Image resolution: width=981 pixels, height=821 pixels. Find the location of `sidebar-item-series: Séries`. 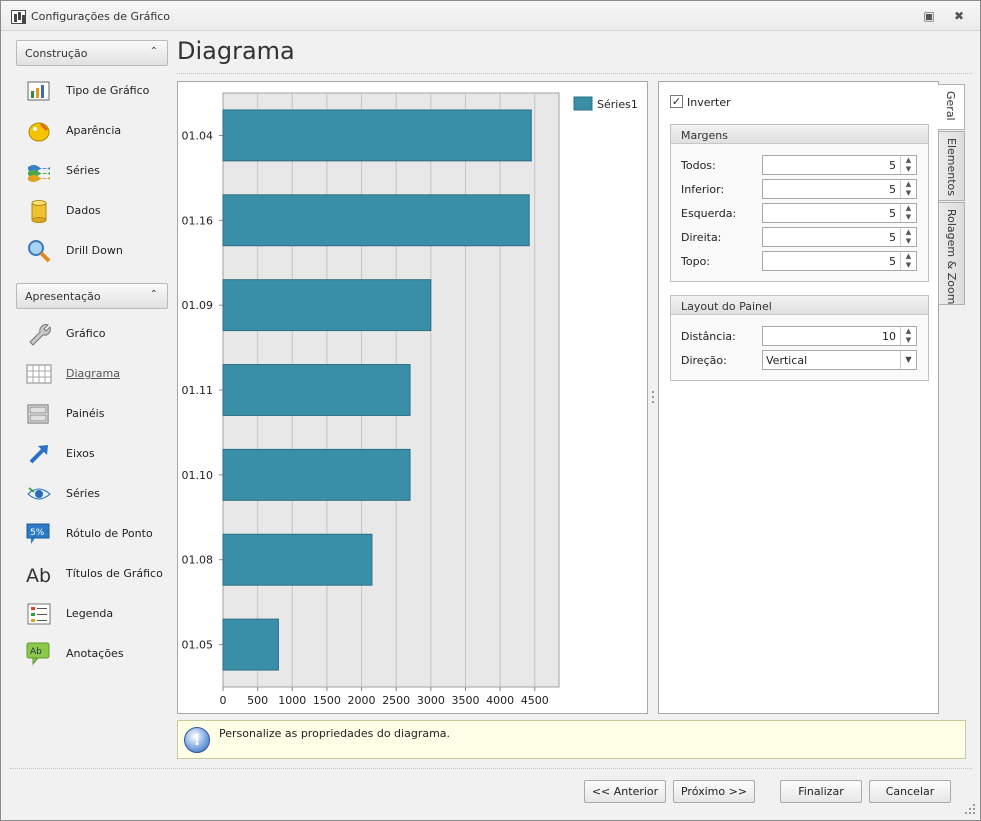

sidebar-item-series: Séries is located at coordinates (97, 171).